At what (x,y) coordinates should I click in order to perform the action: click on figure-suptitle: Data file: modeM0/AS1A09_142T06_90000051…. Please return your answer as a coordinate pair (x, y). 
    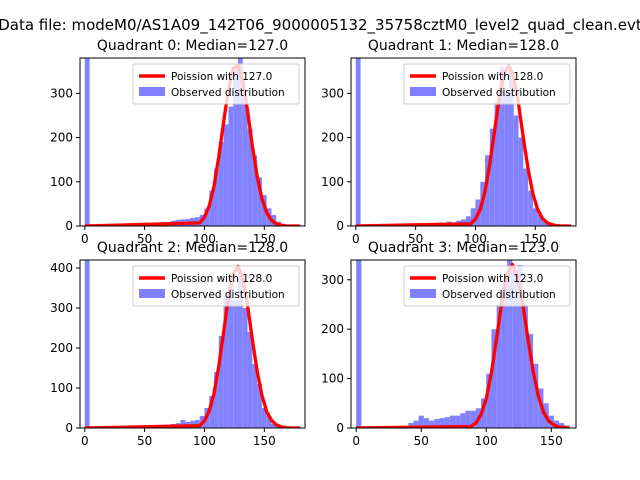
    Looking at the image, I should click on (320, 25).